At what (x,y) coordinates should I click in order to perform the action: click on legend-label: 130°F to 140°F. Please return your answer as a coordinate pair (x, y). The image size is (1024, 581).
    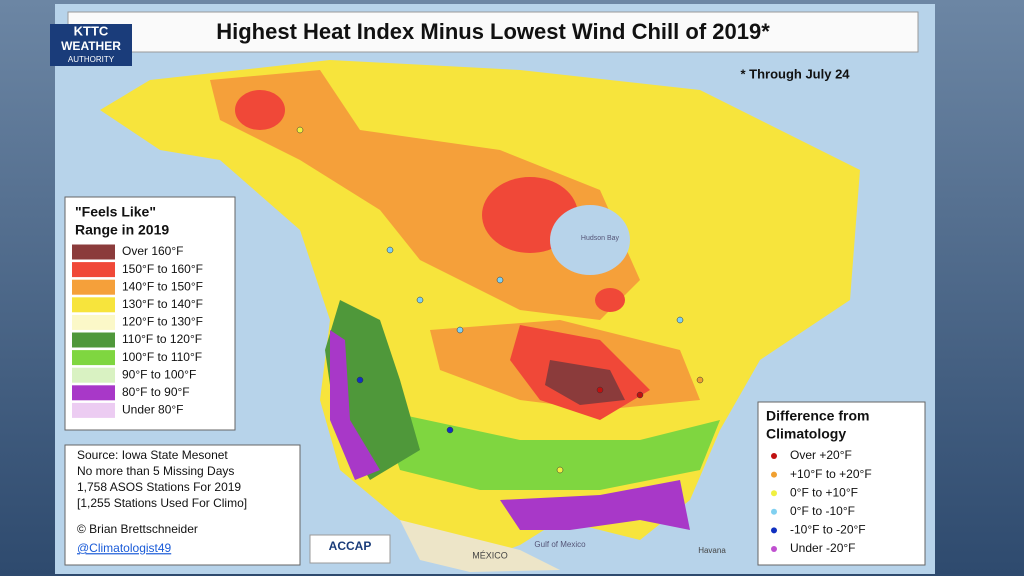
    Looking at the image, I should click on (162, 304).